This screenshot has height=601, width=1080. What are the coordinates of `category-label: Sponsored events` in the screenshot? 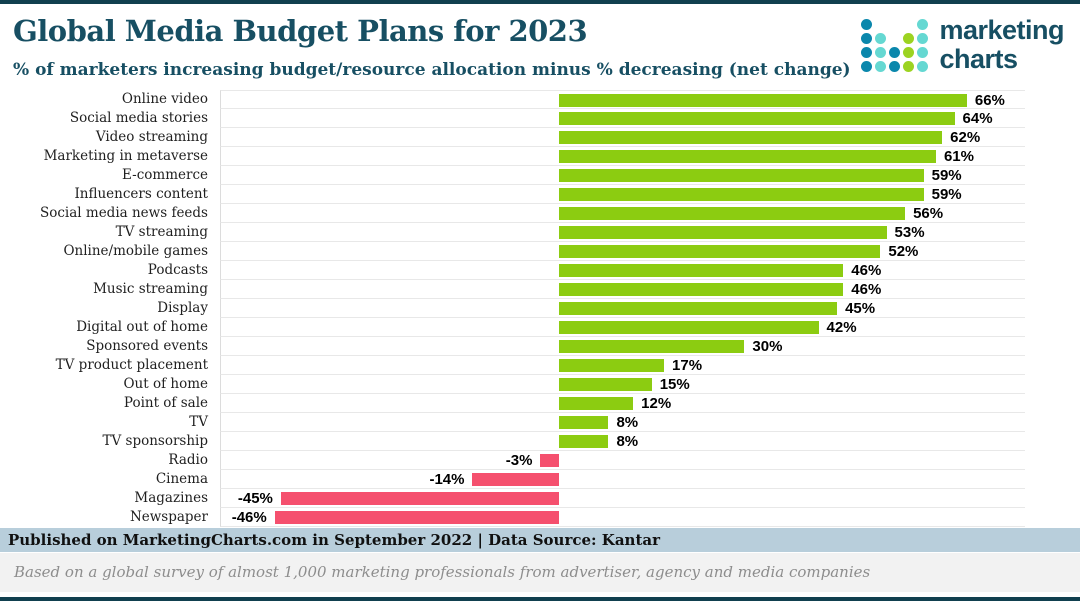 It's located at (147, 346).